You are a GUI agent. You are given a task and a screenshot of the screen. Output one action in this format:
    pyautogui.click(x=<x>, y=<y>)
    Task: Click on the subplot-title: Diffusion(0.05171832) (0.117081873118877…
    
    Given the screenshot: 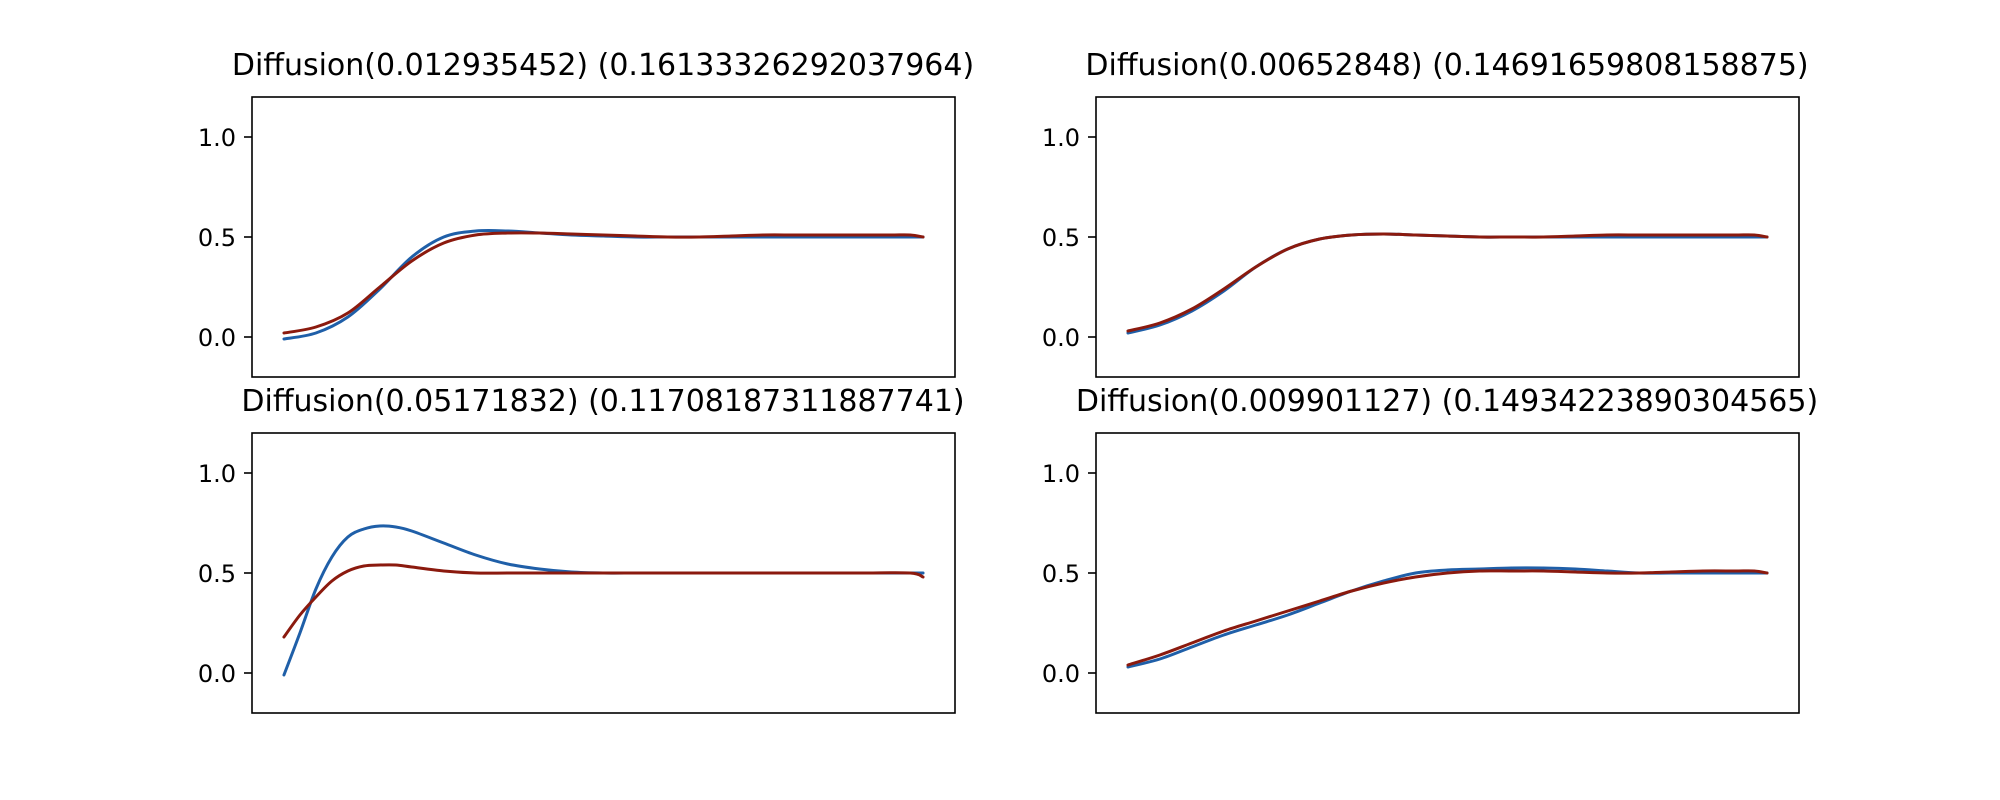 What is the action you would take?
    pyautogui.click(x=602, y=401)
    